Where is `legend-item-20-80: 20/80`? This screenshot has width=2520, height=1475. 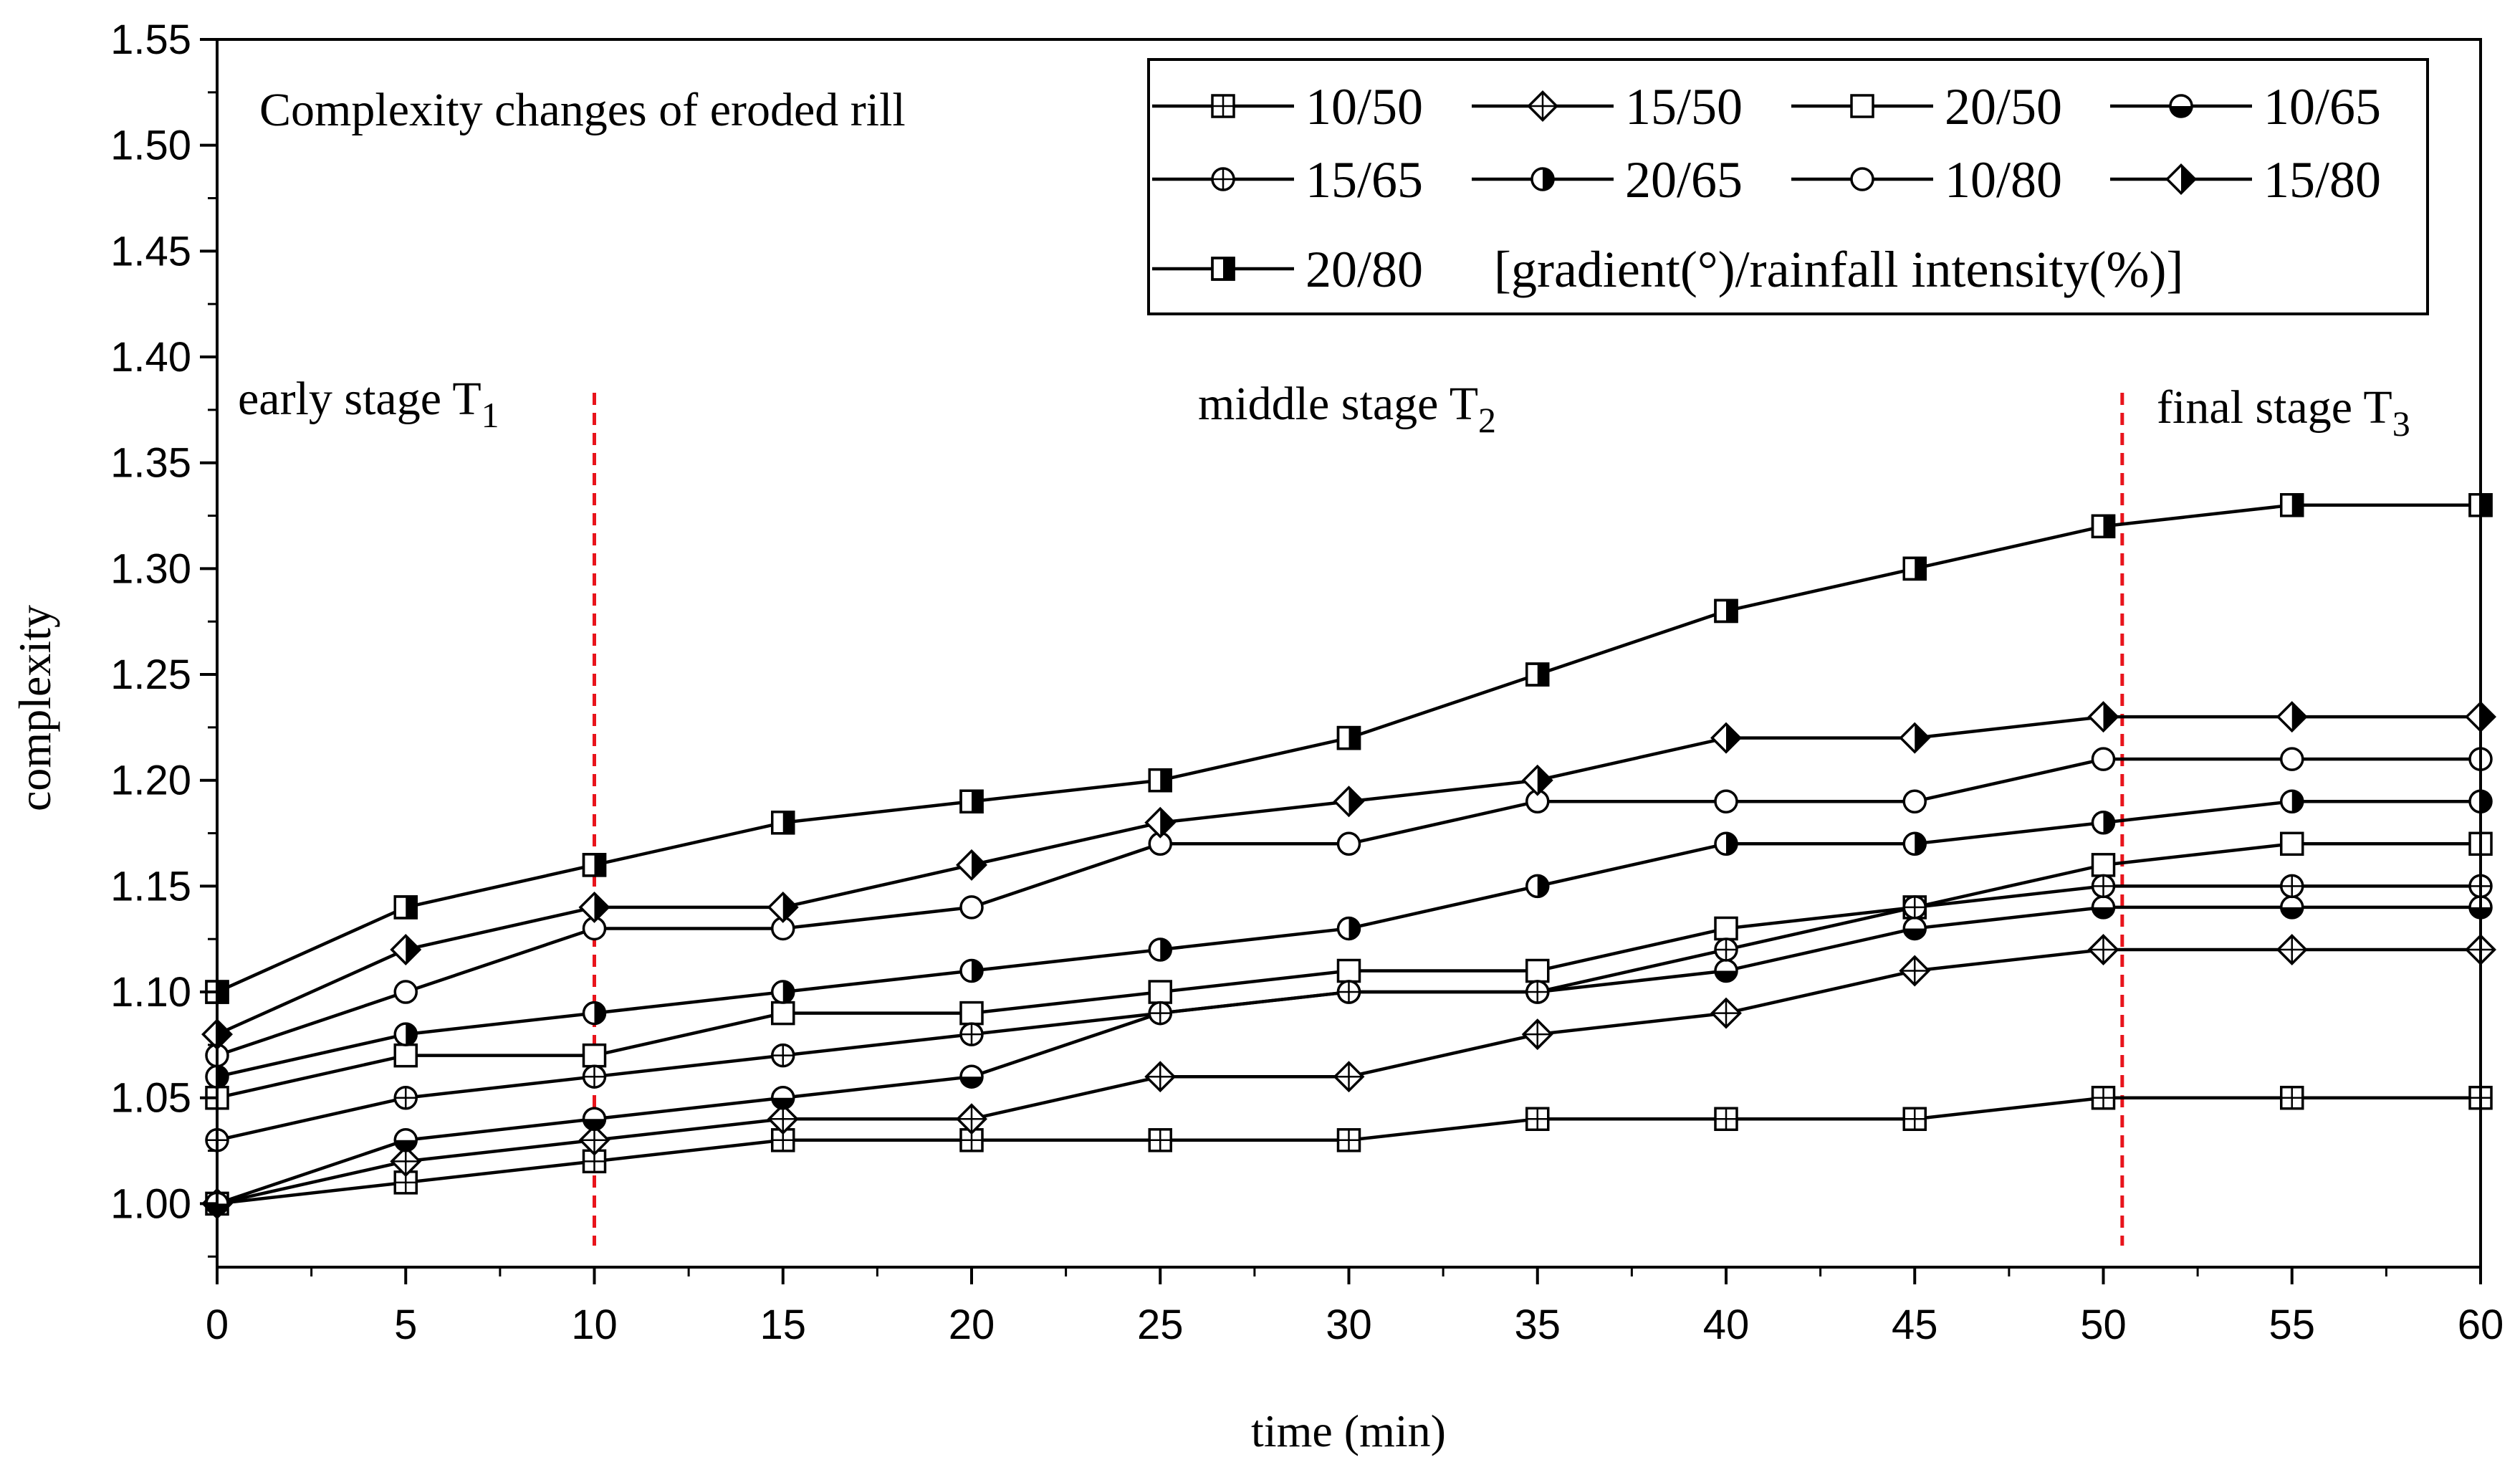 legend-item-20-80: 20/80 is located at coordinates (1287, 269).